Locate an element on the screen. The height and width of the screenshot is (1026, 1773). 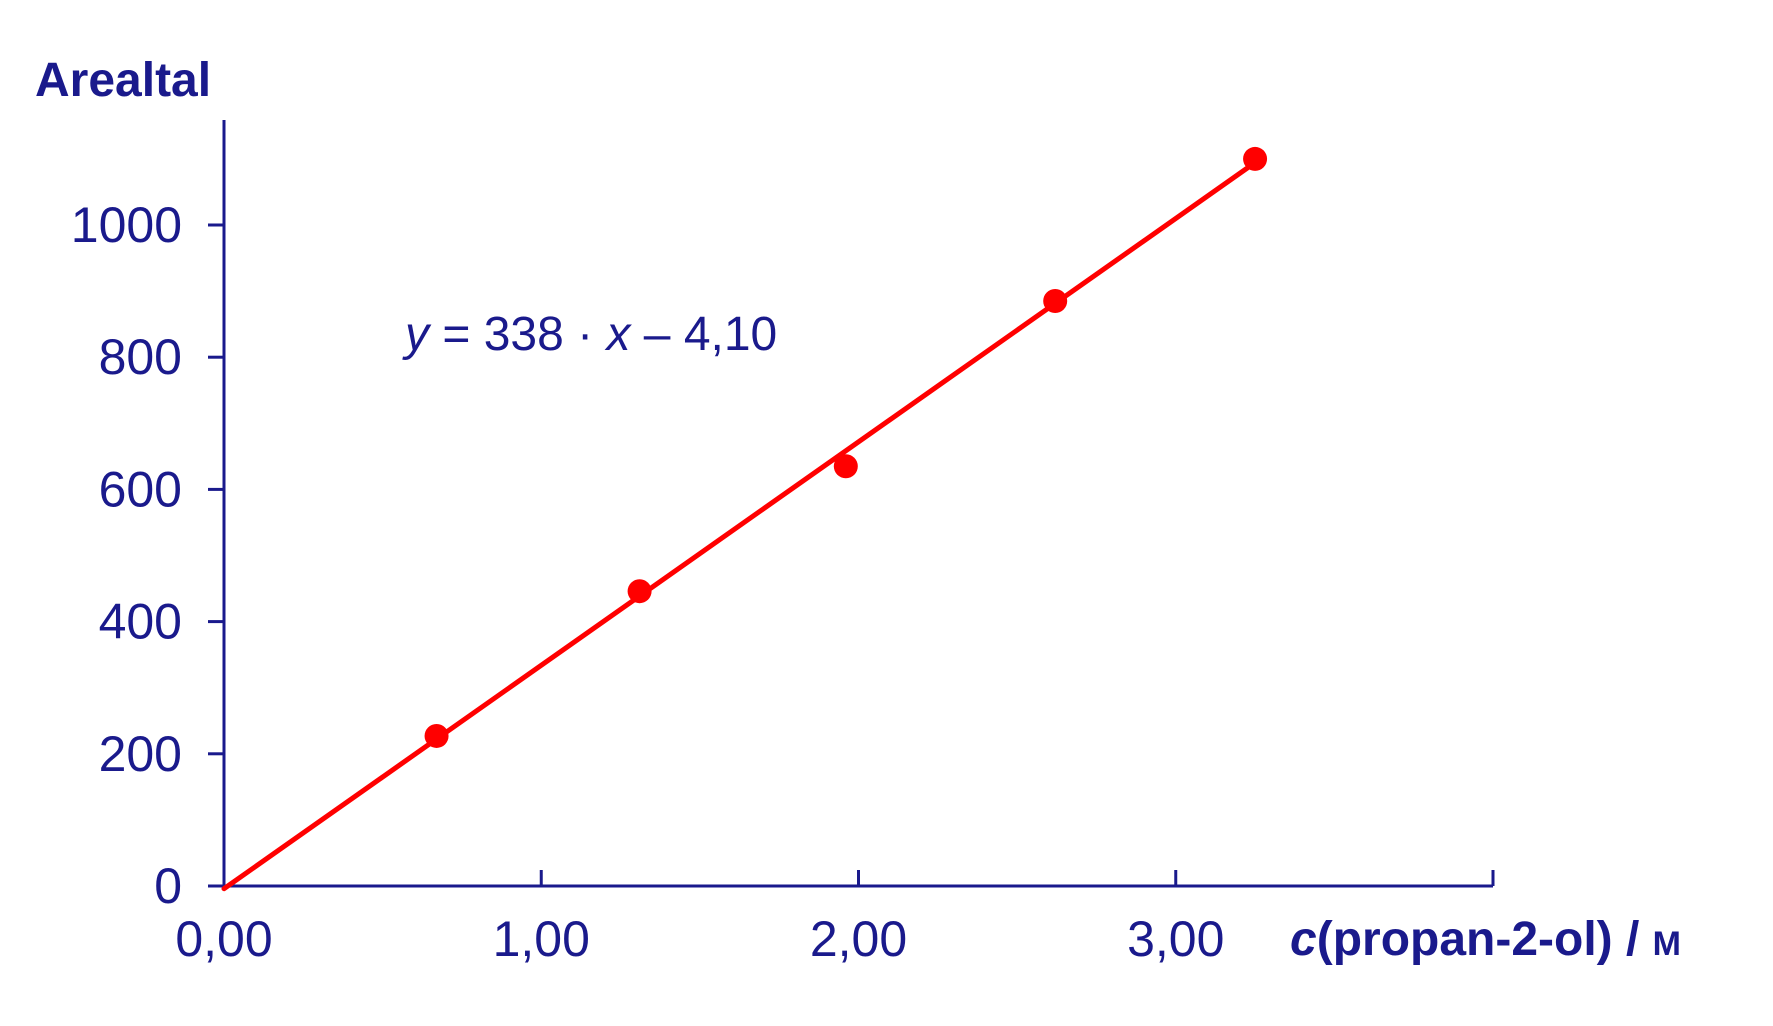
x-tick-label: 2,00 is located at coordinates (858, 939).